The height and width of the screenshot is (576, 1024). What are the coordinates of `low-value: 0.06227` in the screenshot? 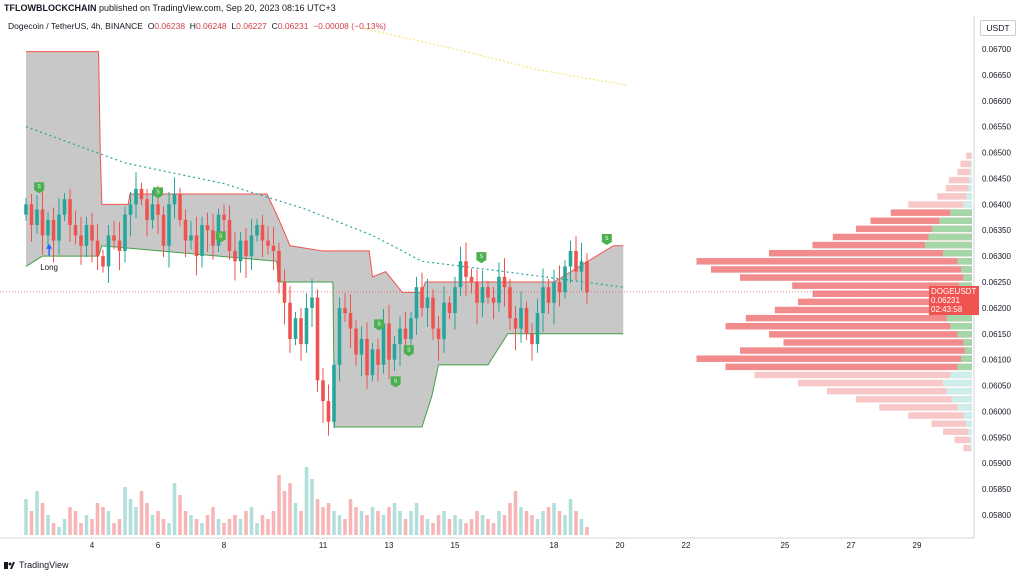 It's located at (251, 26).